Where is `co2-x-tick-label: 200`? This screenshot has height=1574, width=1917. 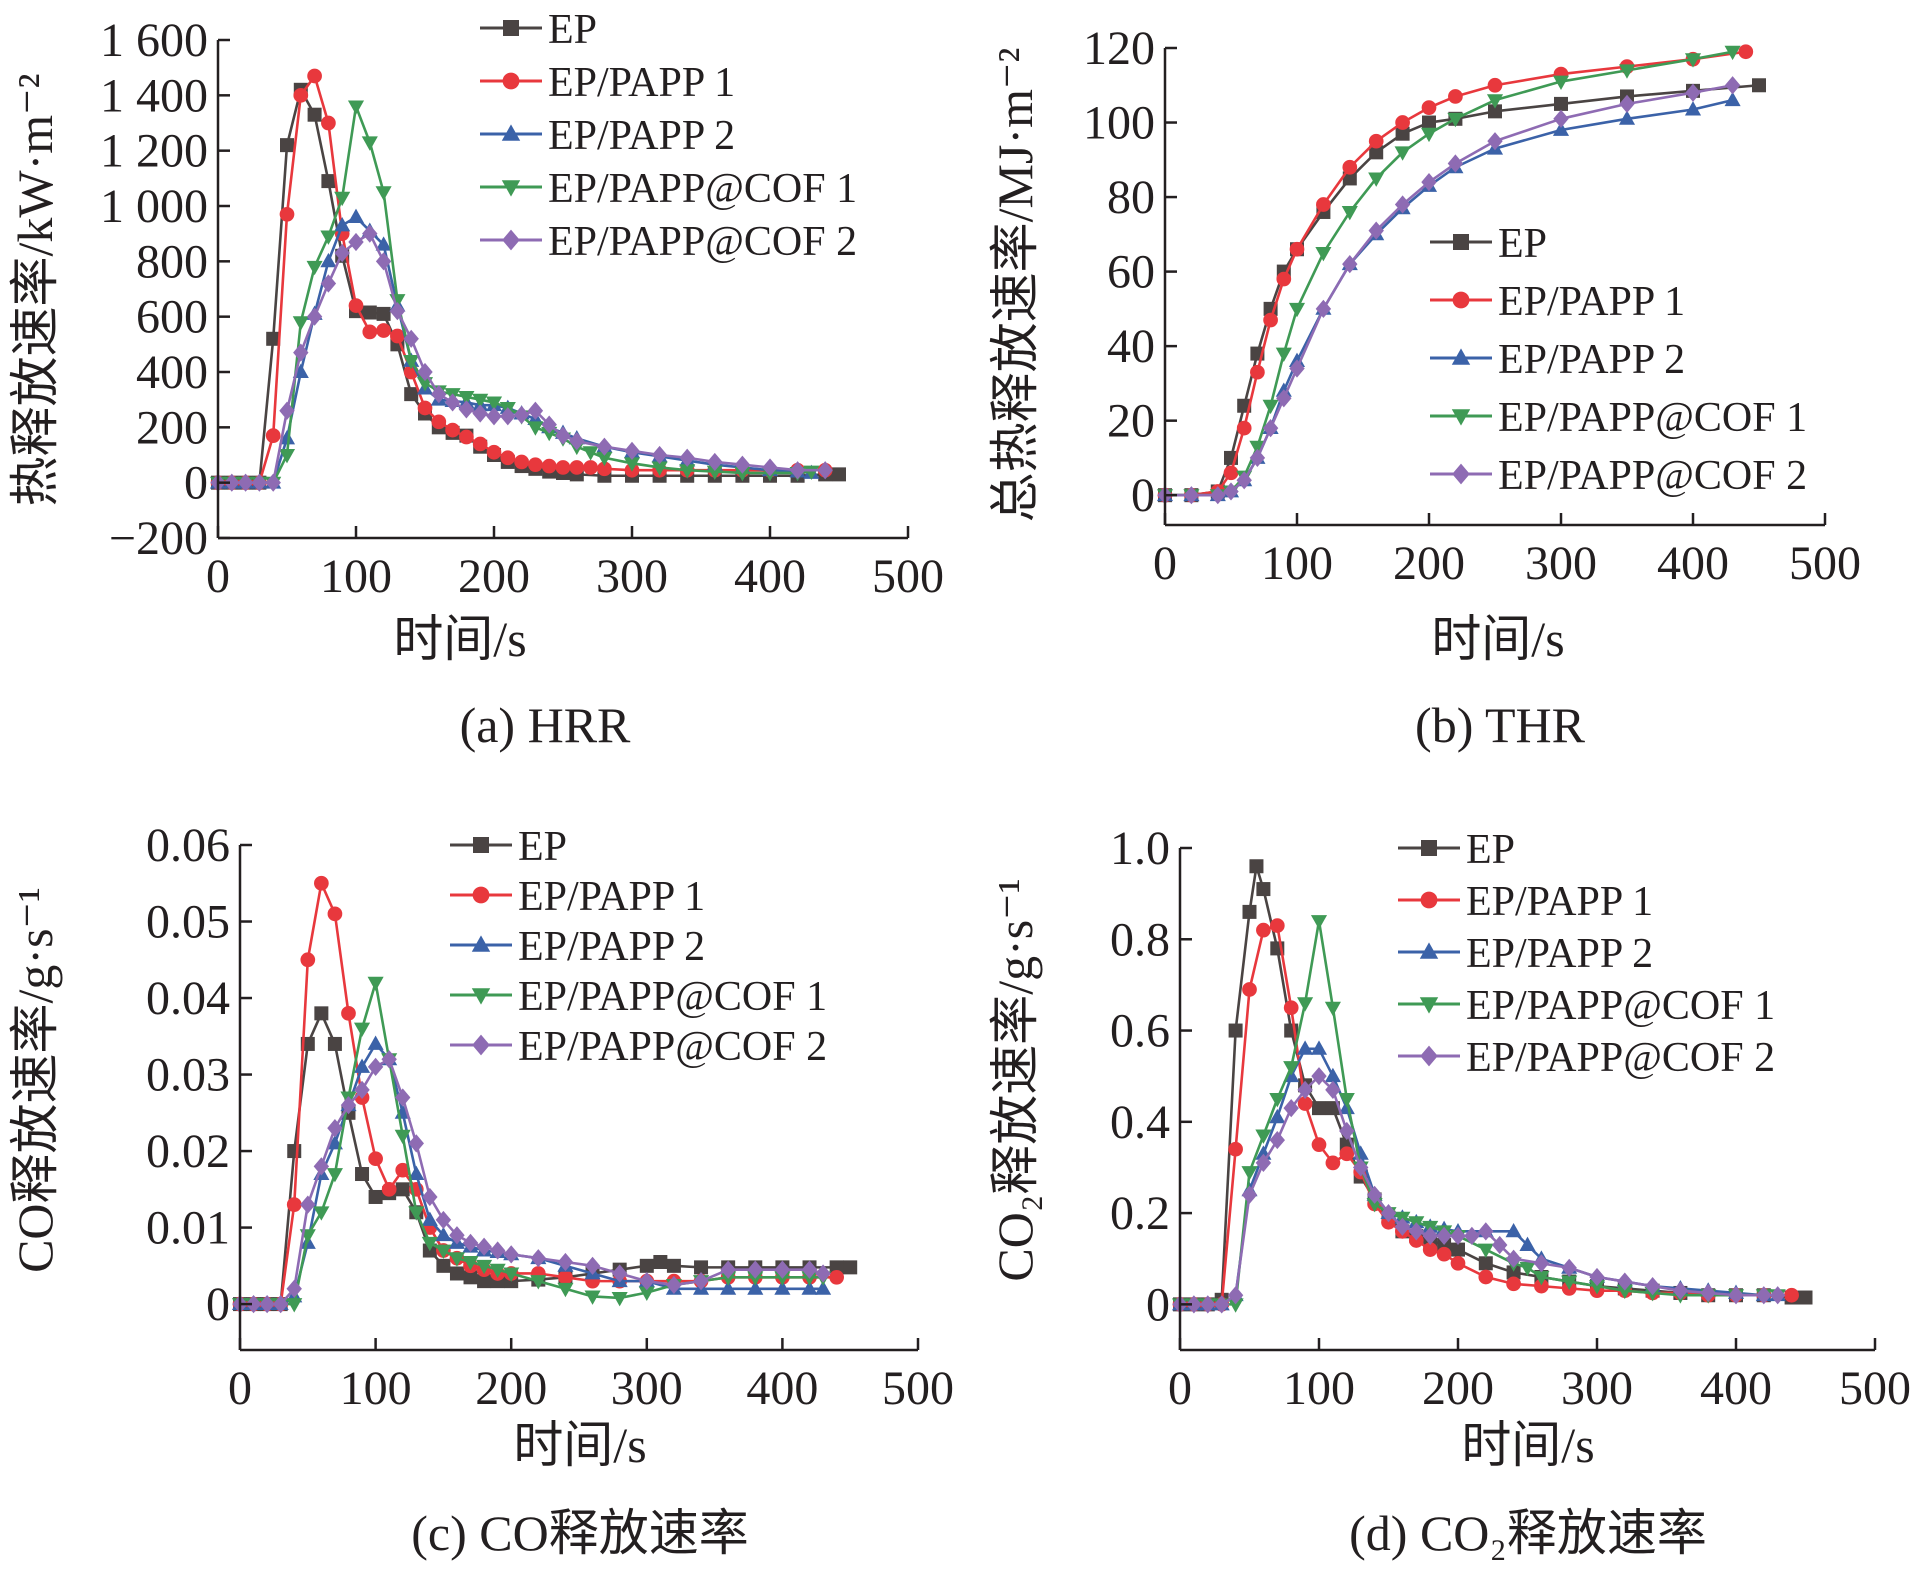
co2-x-tick-label: 200 is located at coordinates (1458, 1388).